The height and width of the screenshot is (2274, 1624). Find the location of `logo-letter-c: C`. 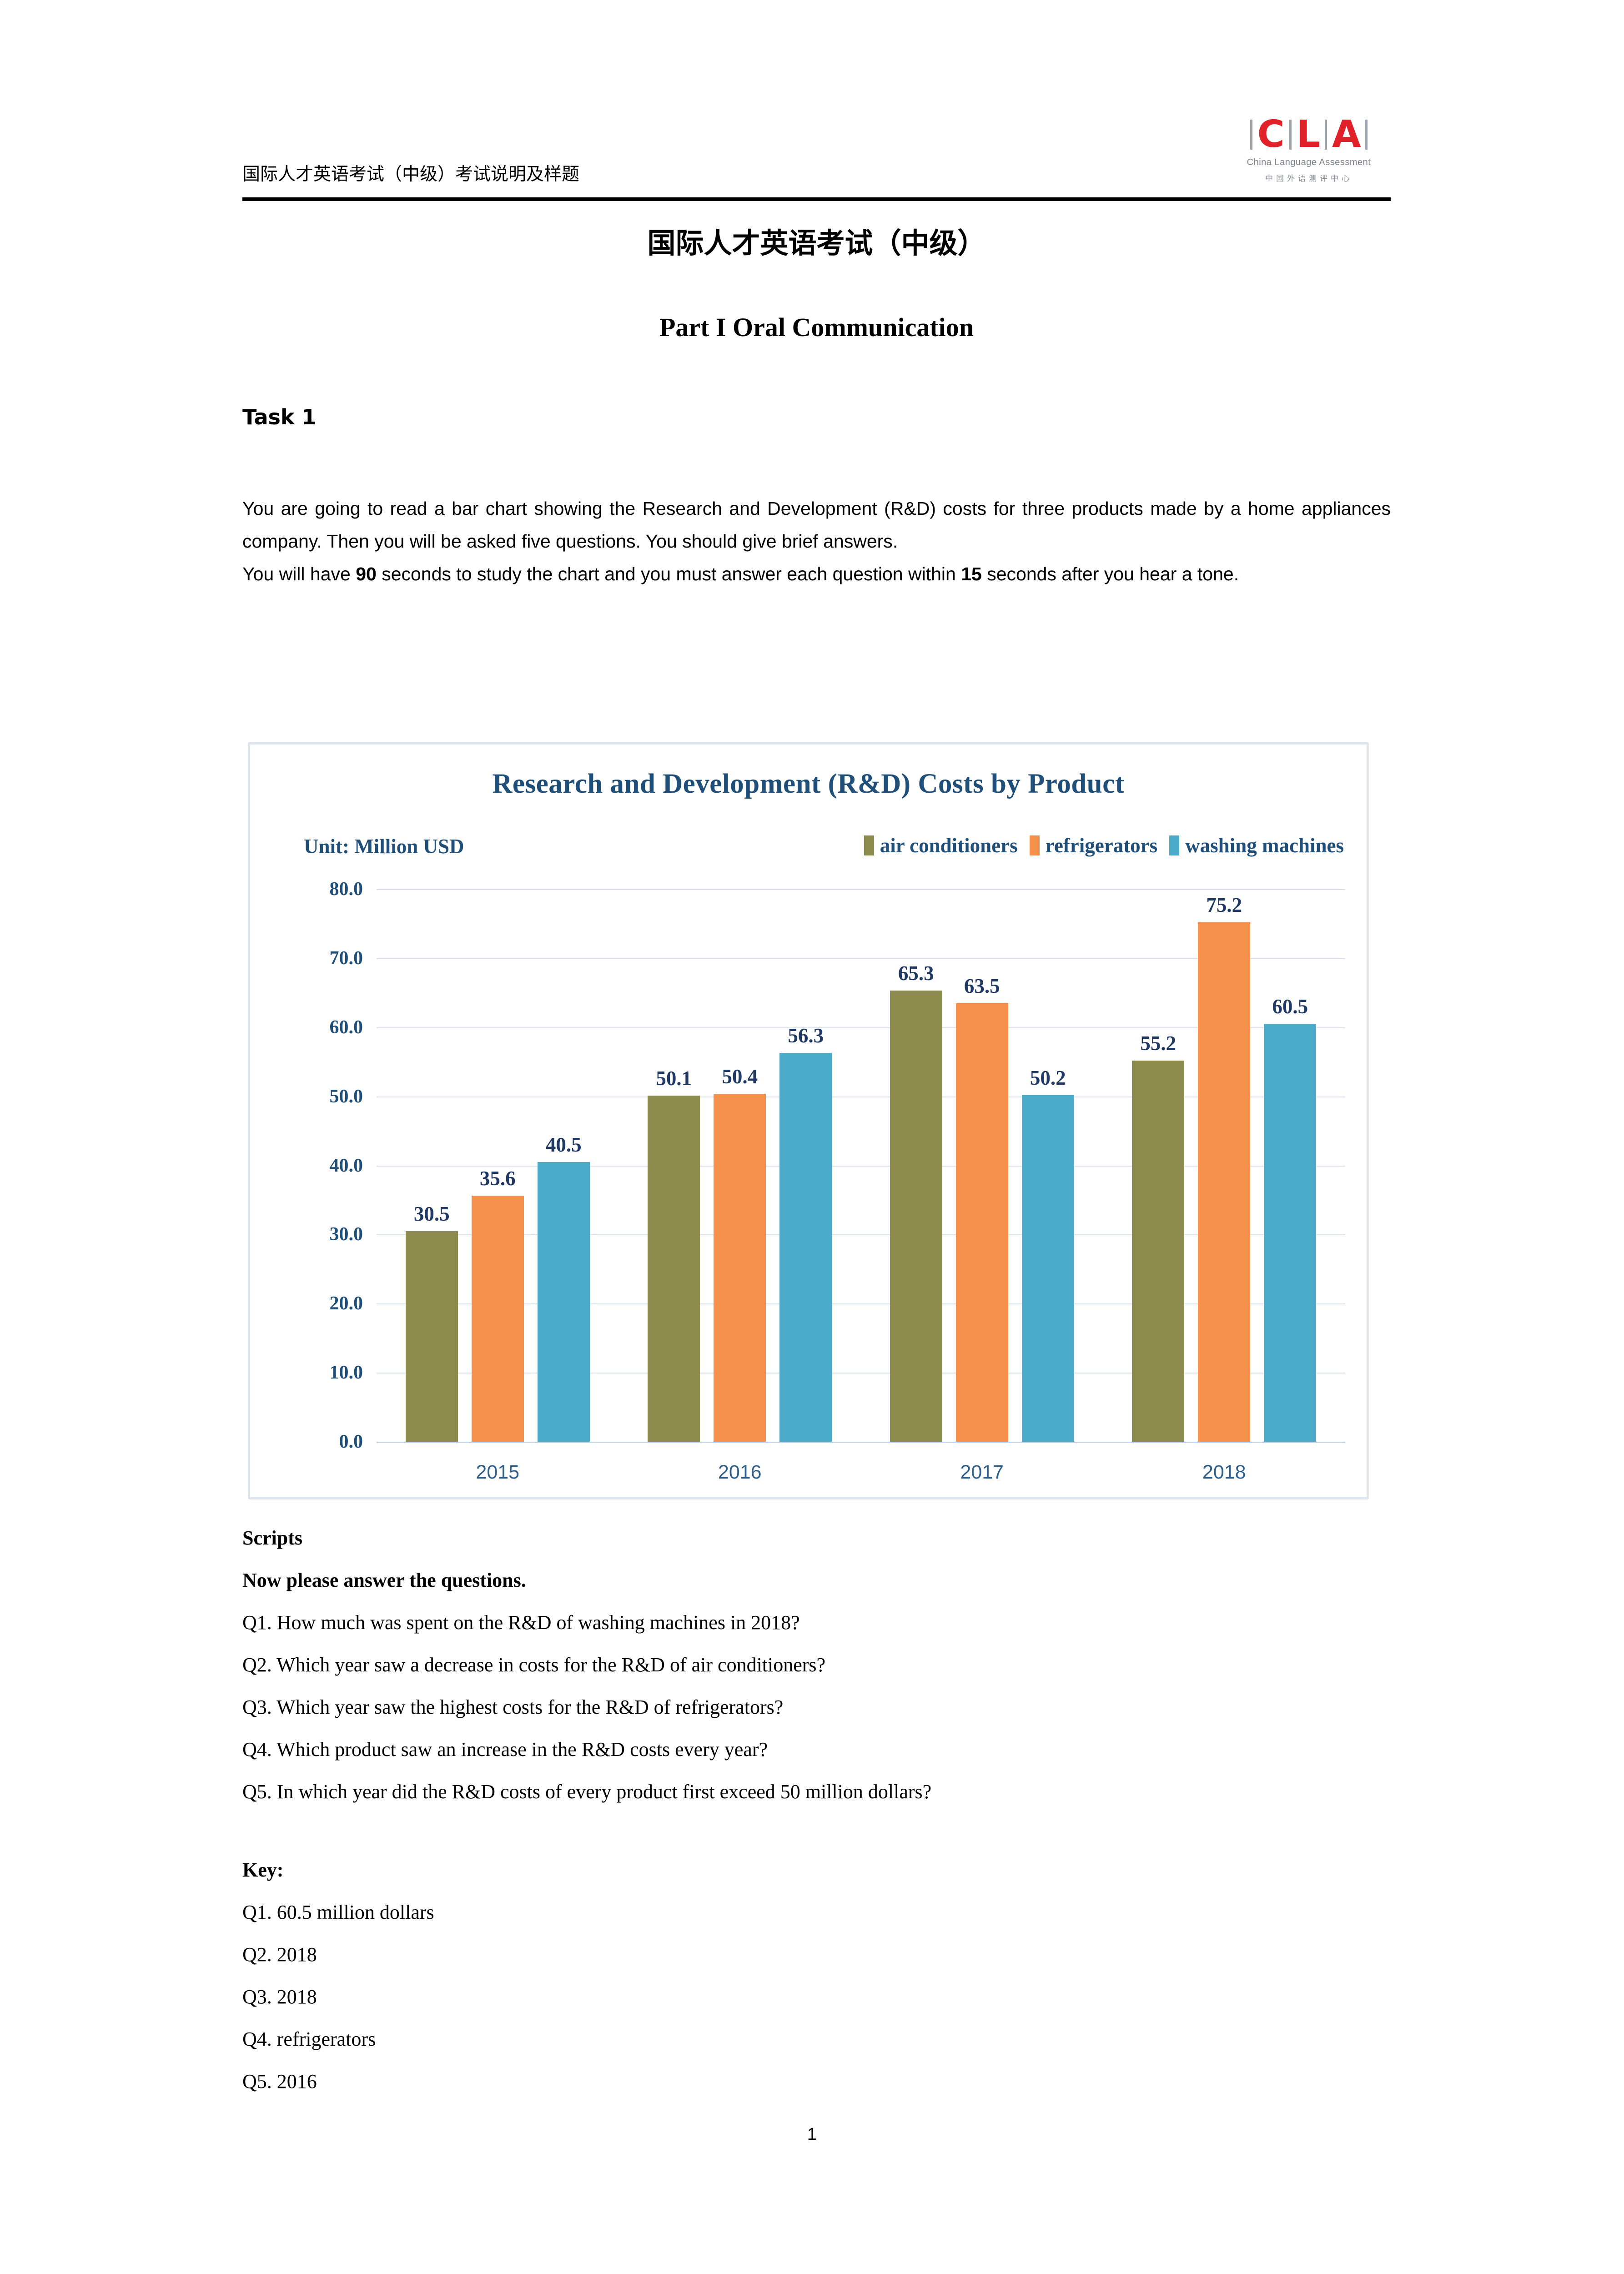

logo-letter-c: C is located at coordinates (1271, 134).